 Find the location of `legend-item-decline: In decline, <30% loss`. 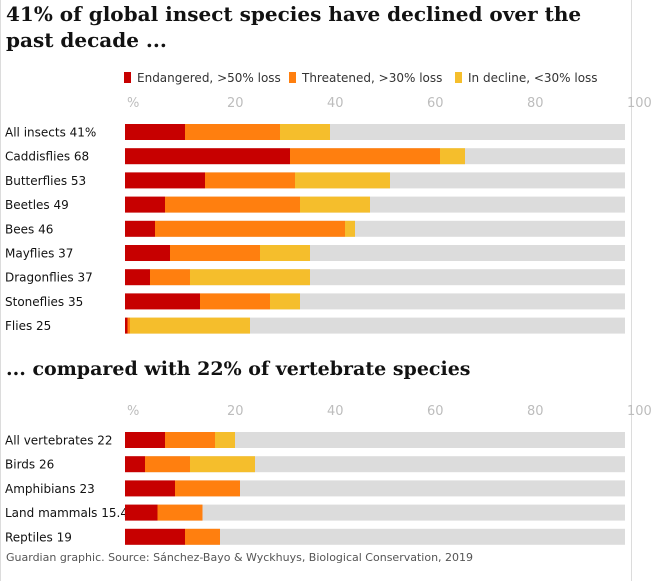

legend-item-decline: In decline, <30% loss is located at coordinates (526, 78).